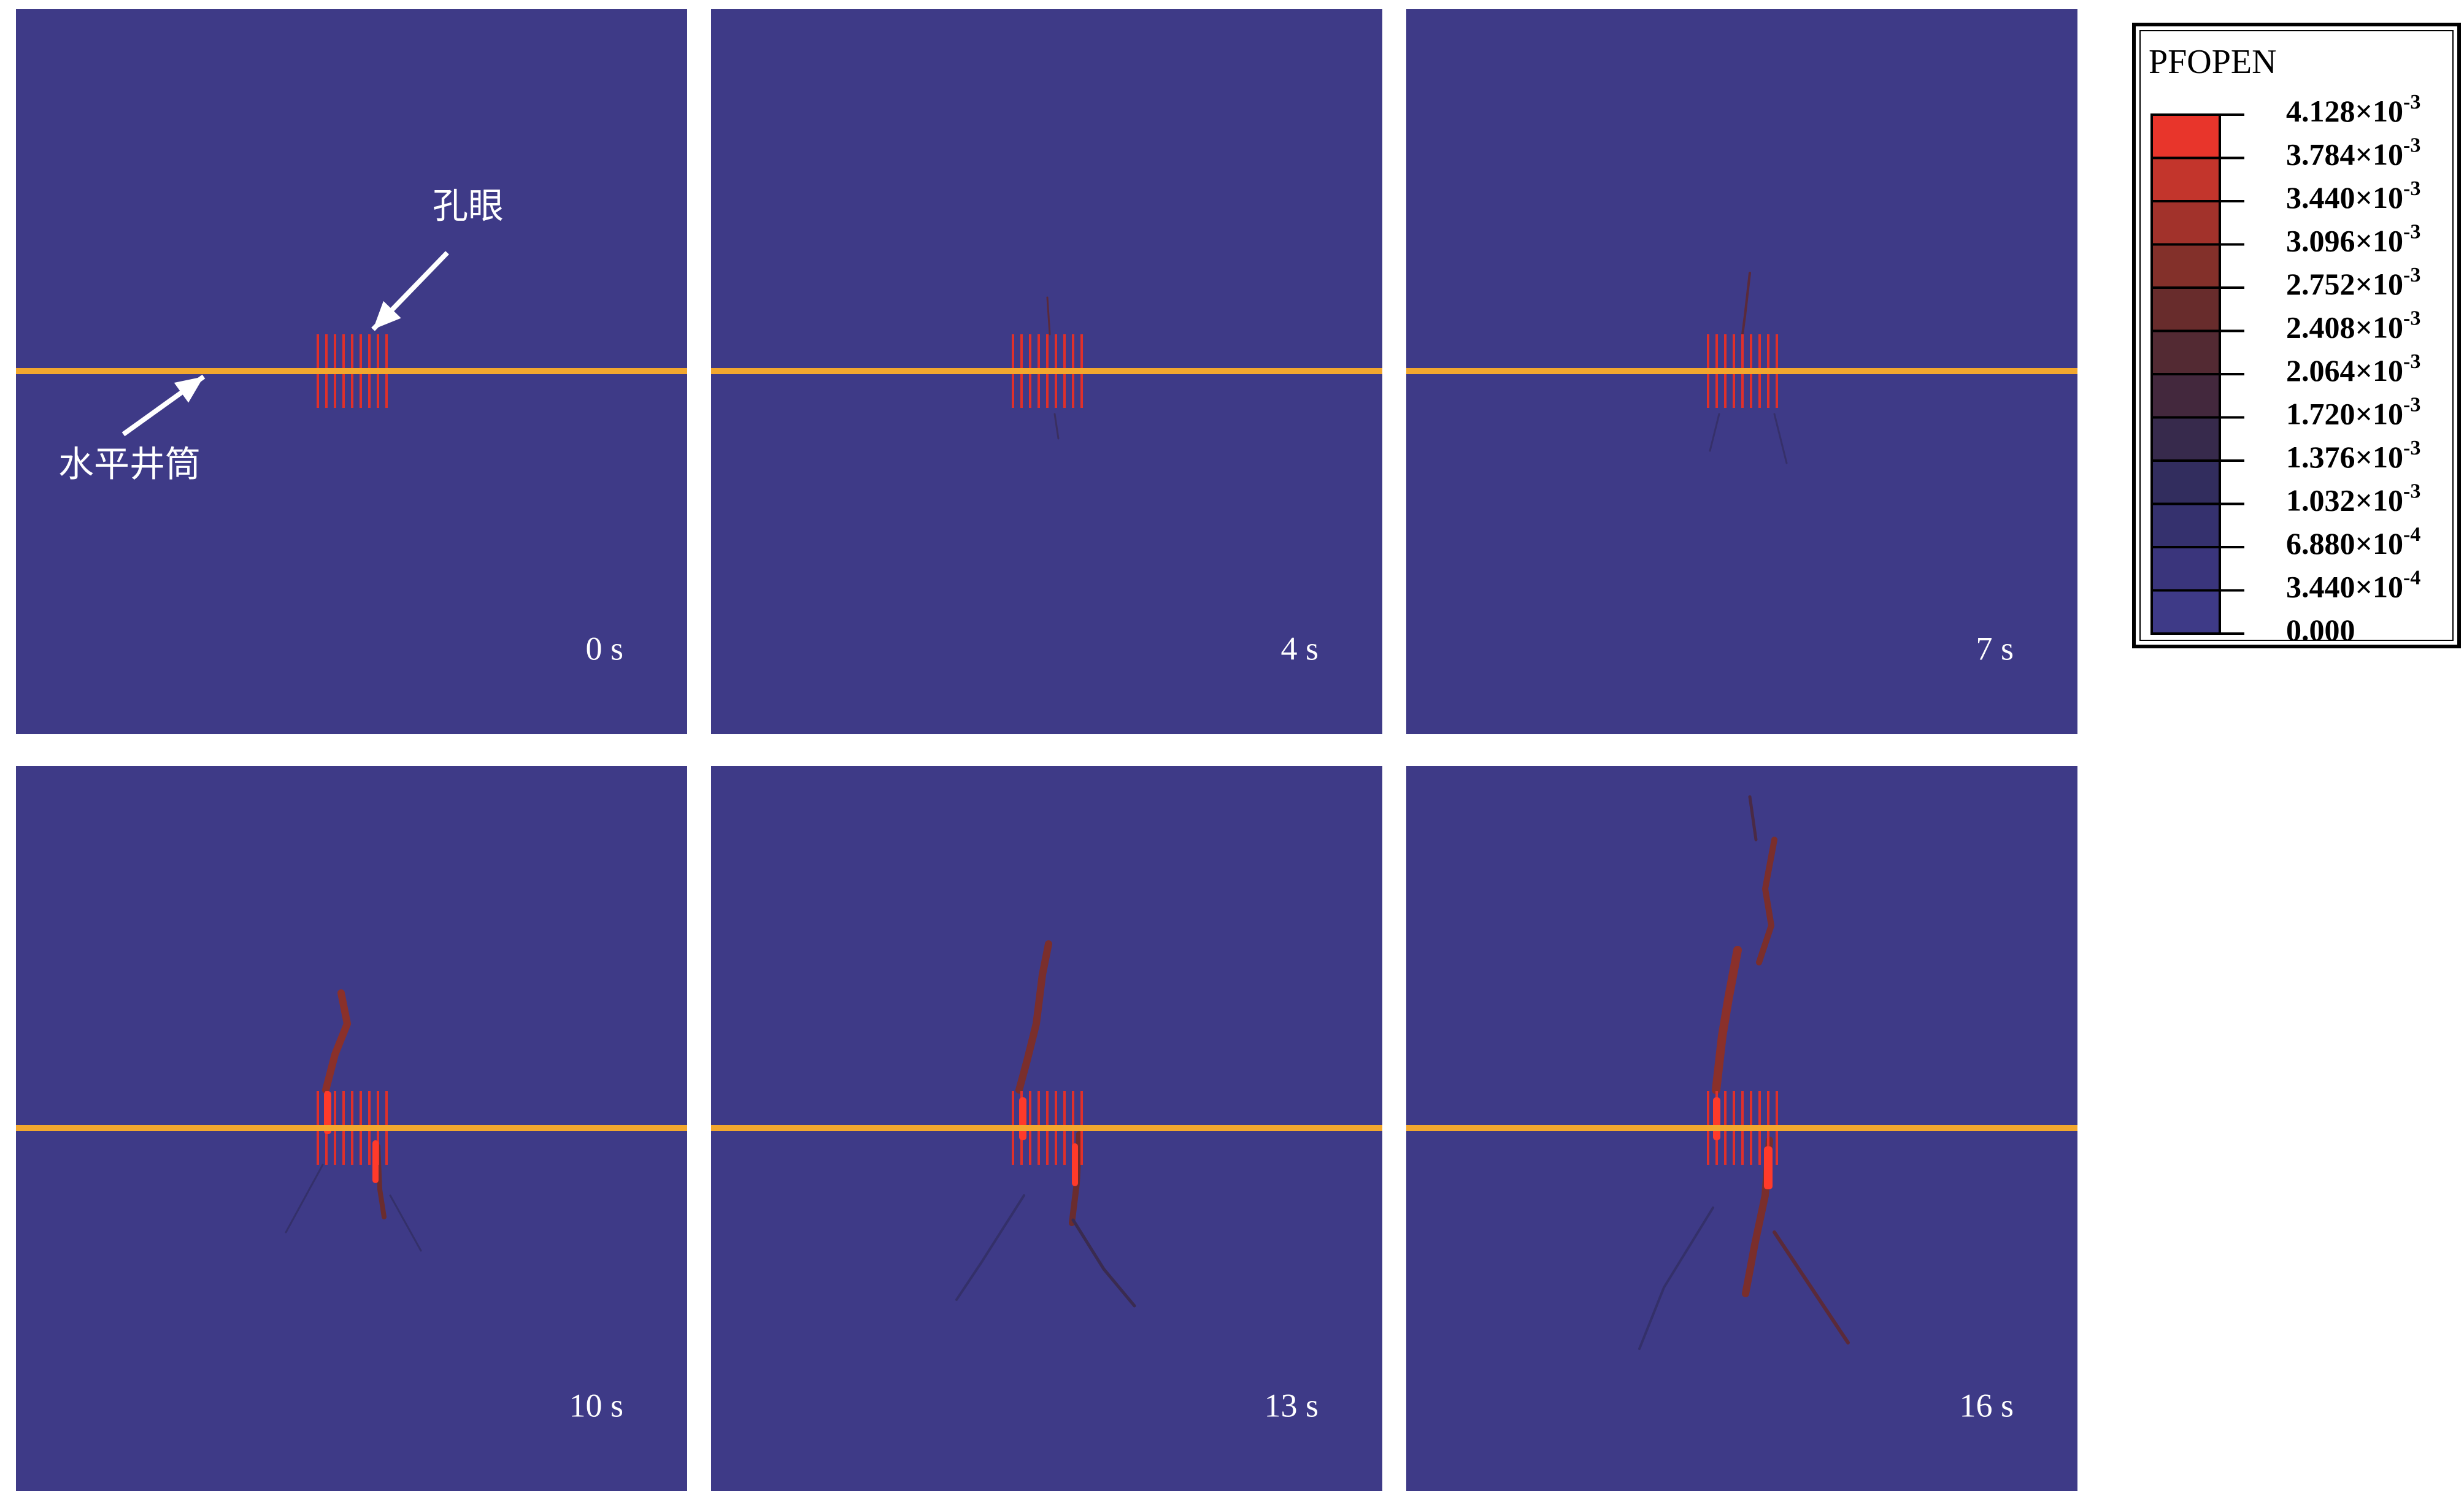 This screenshot has height=1496, width=2464. What do you see at coordinates (2344, 327) in the screenshot?
I see `legend-label-base: 2.408×10` at bounding box center [2344, 327].